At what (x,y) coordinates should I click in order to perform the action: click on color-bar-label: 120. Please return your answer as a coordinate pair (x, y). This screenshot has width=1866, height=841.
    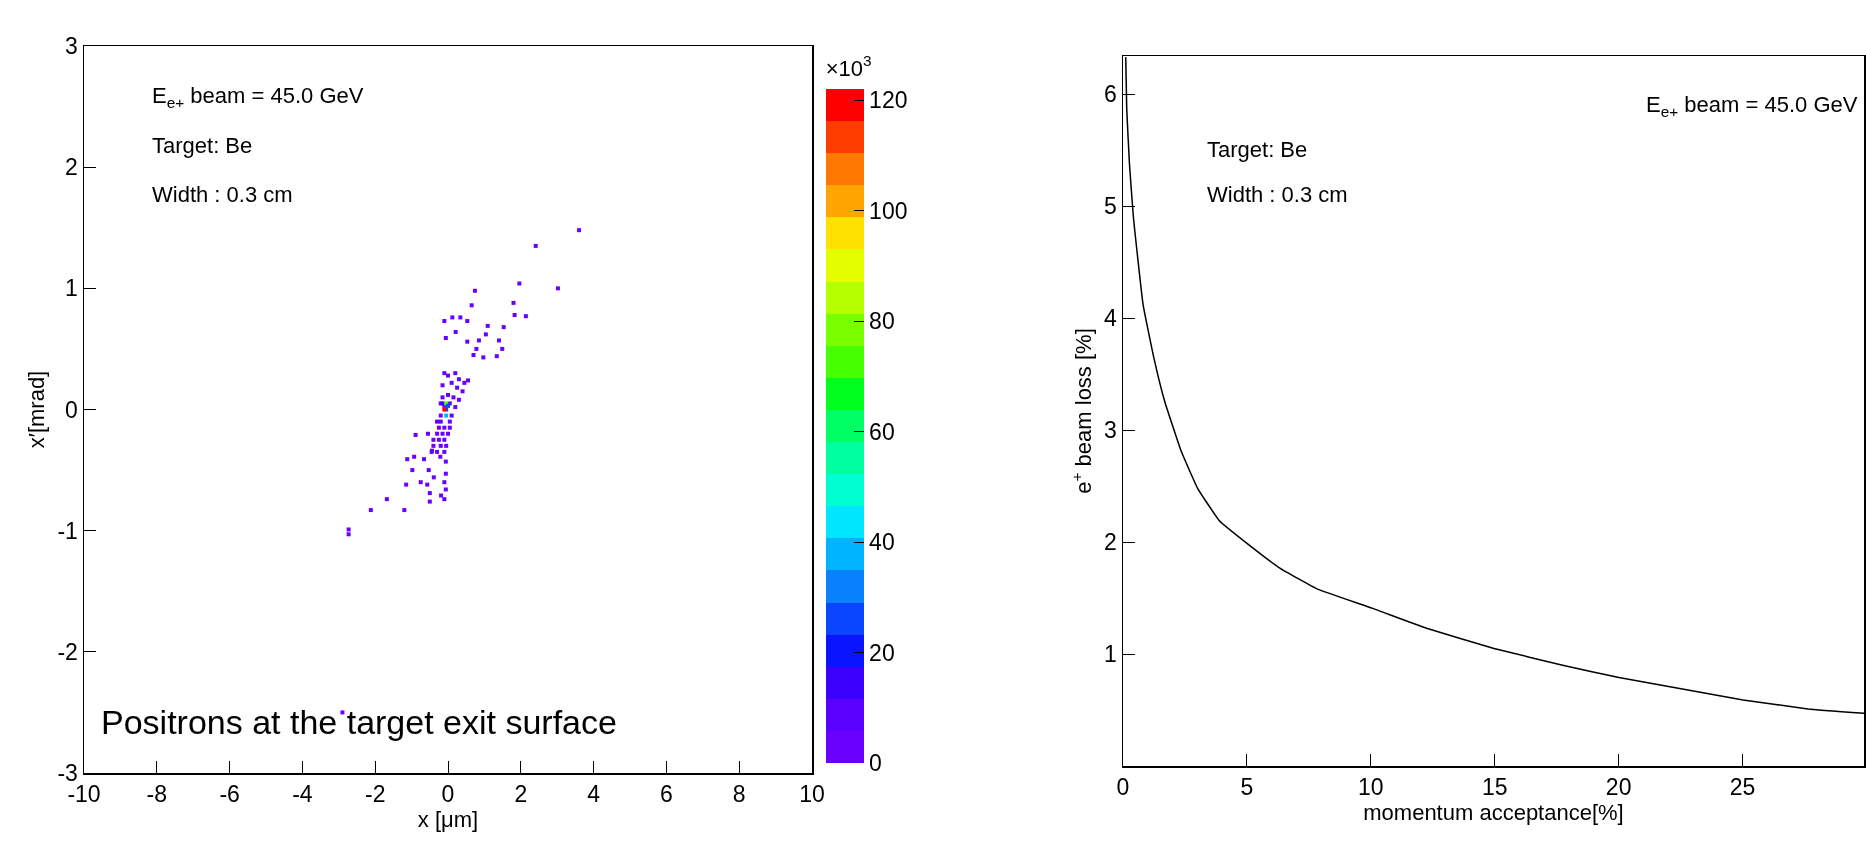
    Looking at the image, I should click on (888, 100).